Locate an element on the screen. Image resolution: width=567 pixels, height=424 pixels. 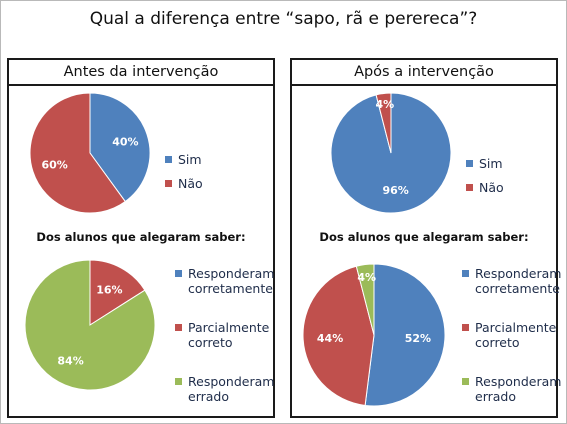
pie-chart-before-answers: 16% 84% is located at coordinates (90, 325).